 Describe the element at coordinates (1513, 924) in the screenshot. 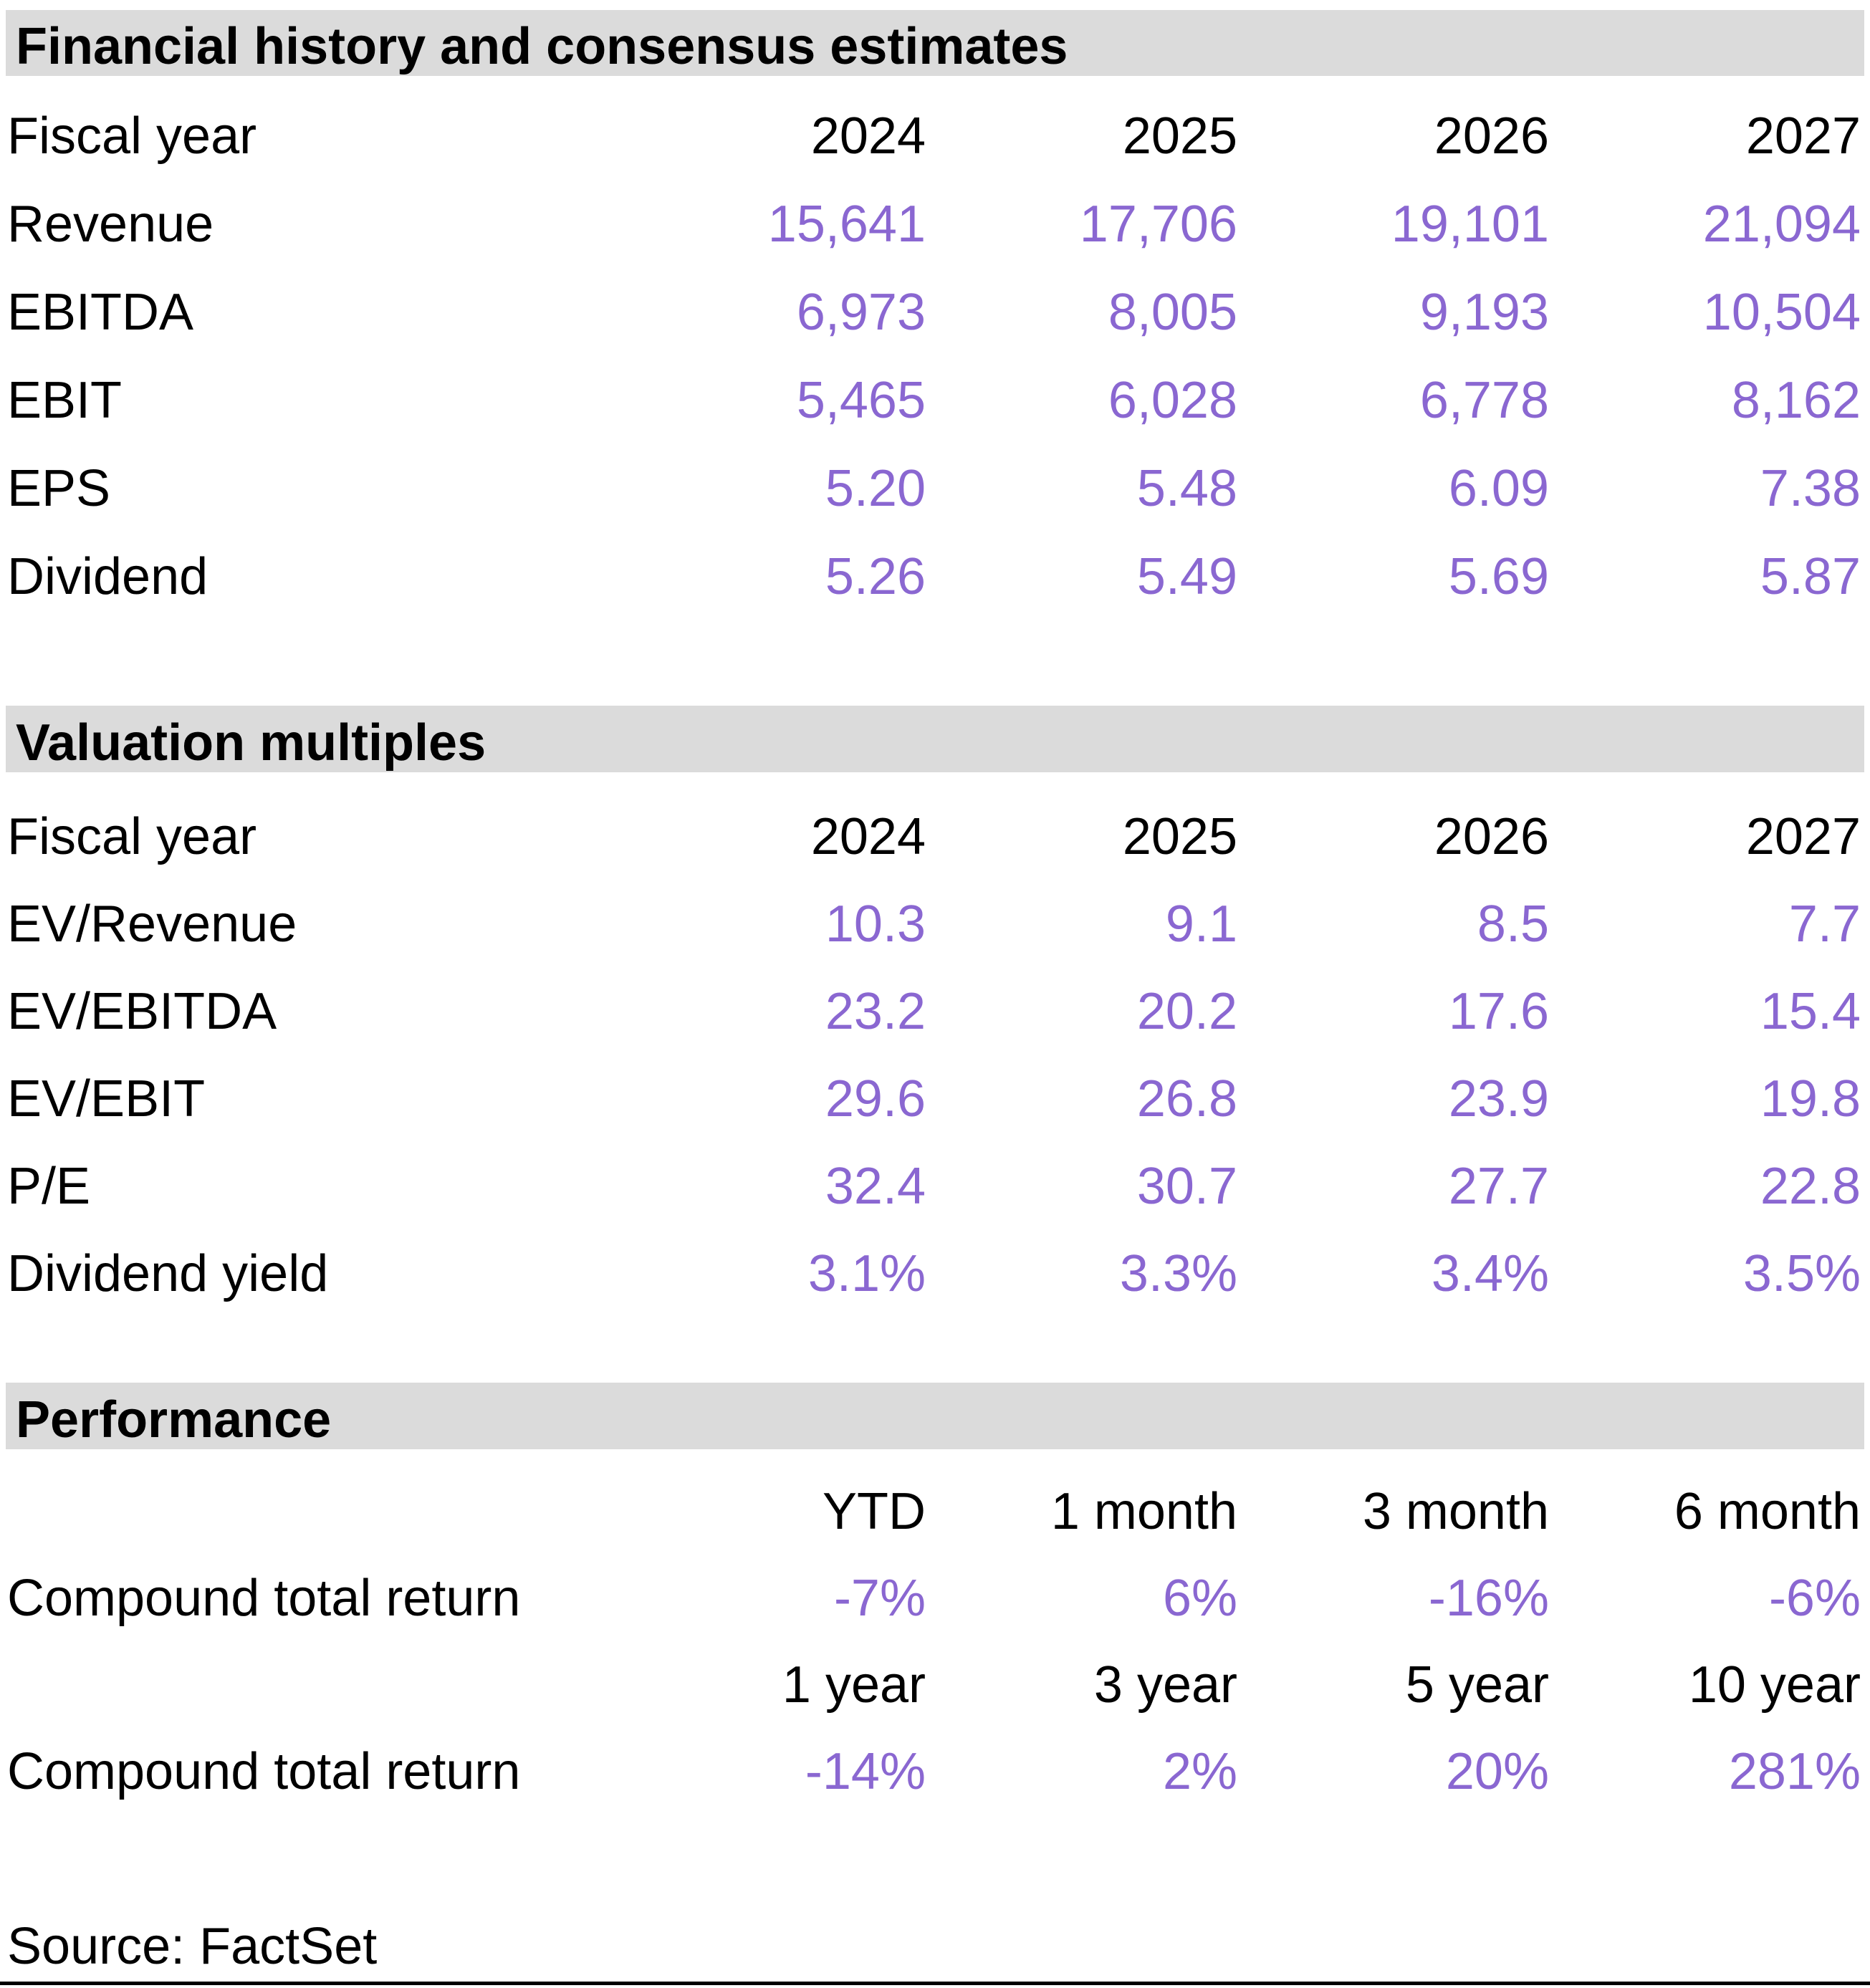

I see `cell-value: 8.5` at that location.